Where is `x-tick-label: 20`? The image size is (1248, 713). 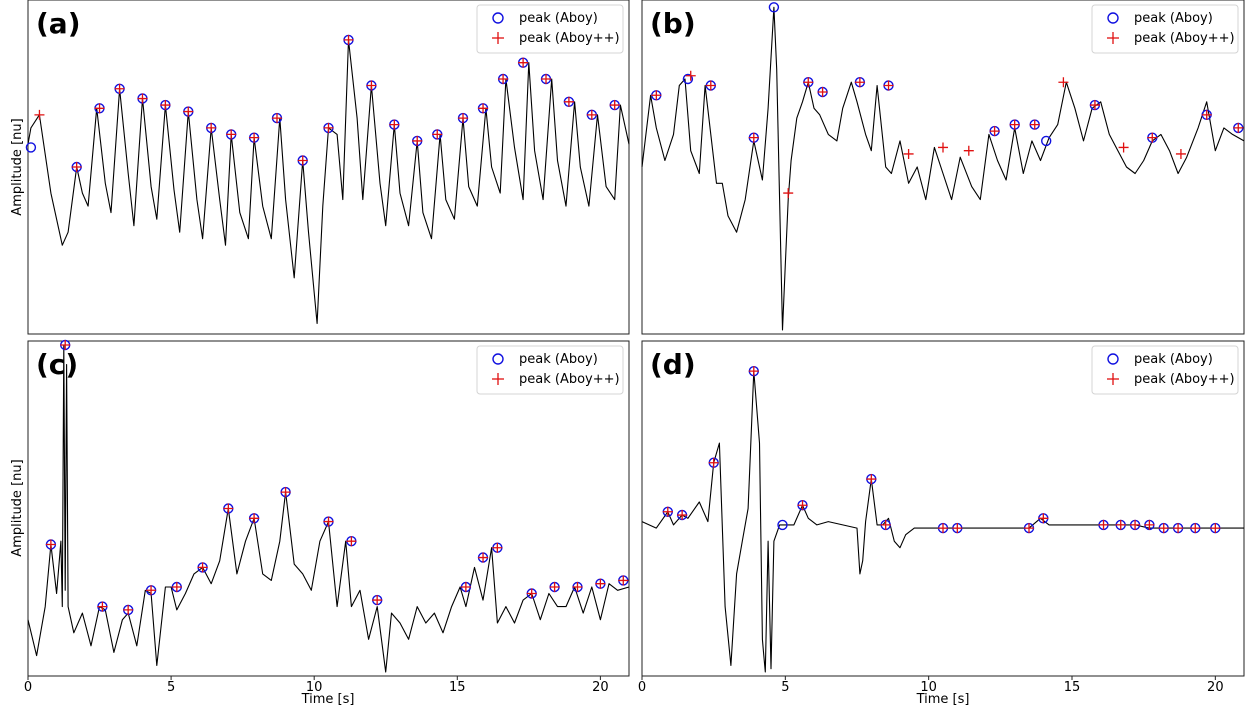 x-tick-label: 20 is located at coordinates (1215, 687).